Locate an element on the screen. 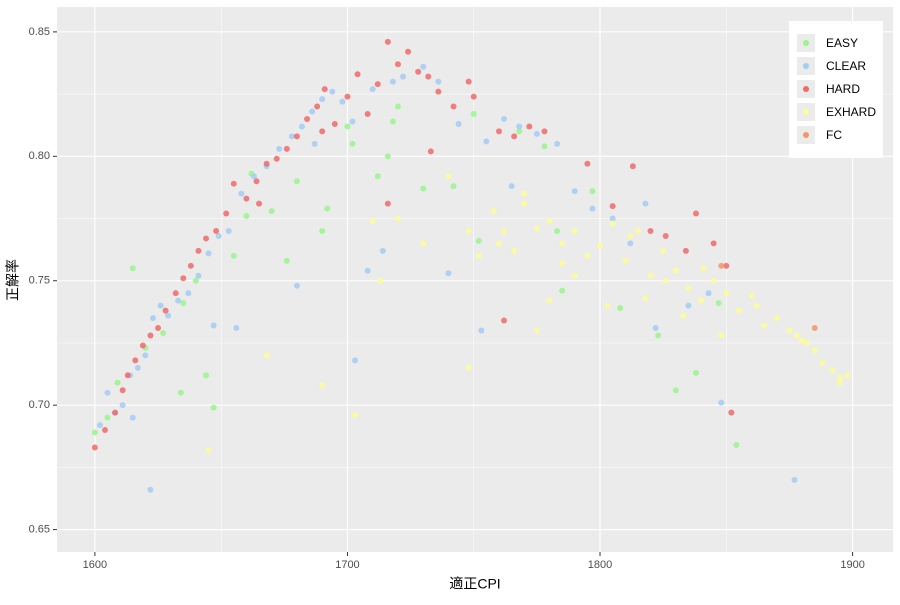 The image size is (900, 605). y-tick-label: 0.70 is located at coordinates (39, 405).